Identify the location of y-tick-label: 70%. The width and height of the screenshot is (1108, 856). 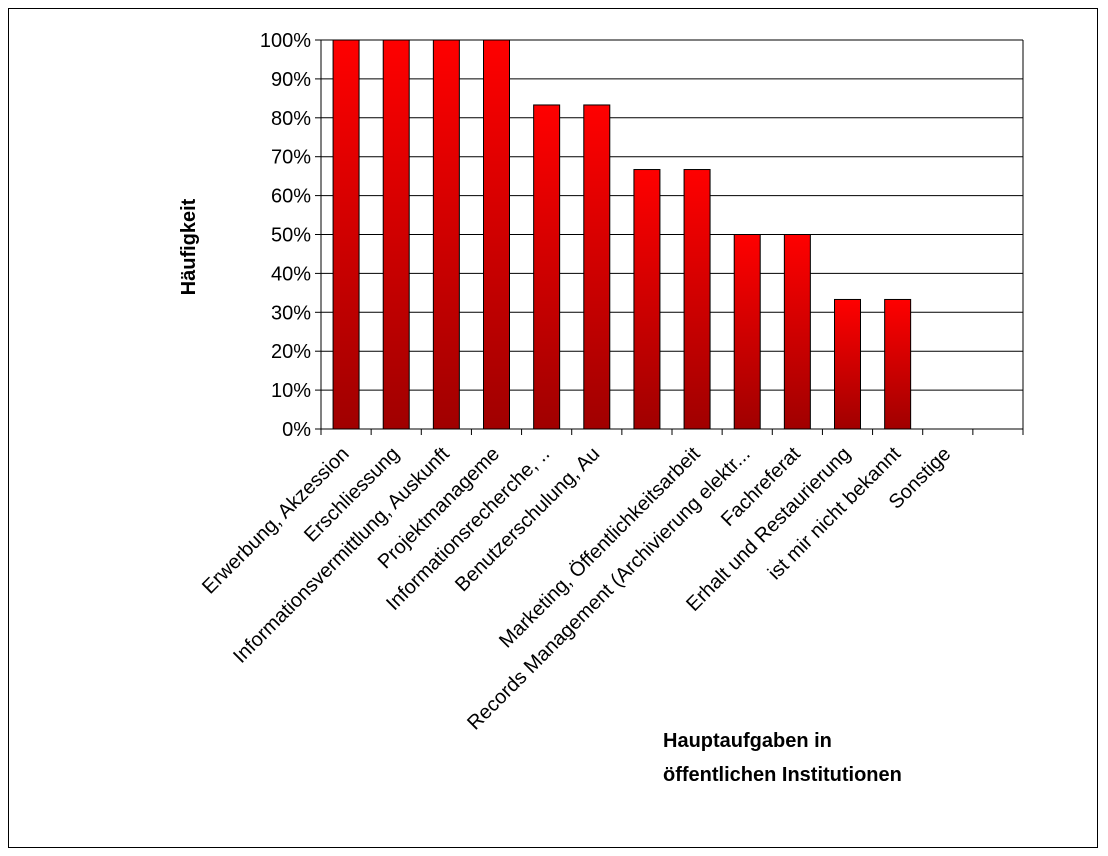
(291, 158).